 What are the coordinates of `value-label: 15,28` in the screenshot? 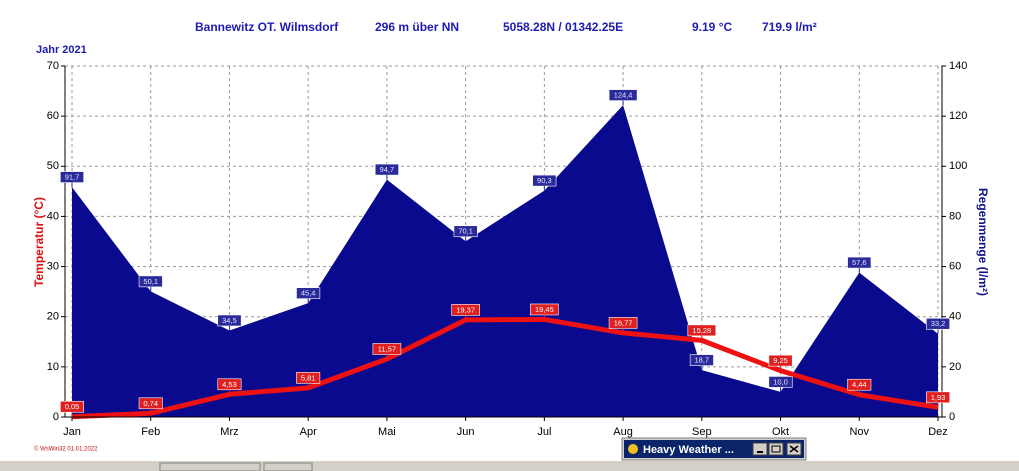 It's located at (701, 330).